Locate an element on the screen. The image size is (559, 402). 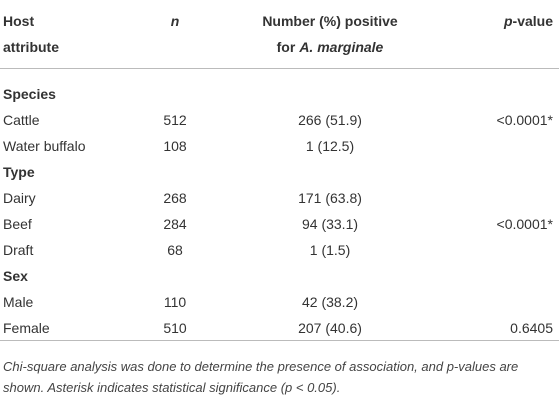
header-species: A. marginale is located at coordinates (341, 47).